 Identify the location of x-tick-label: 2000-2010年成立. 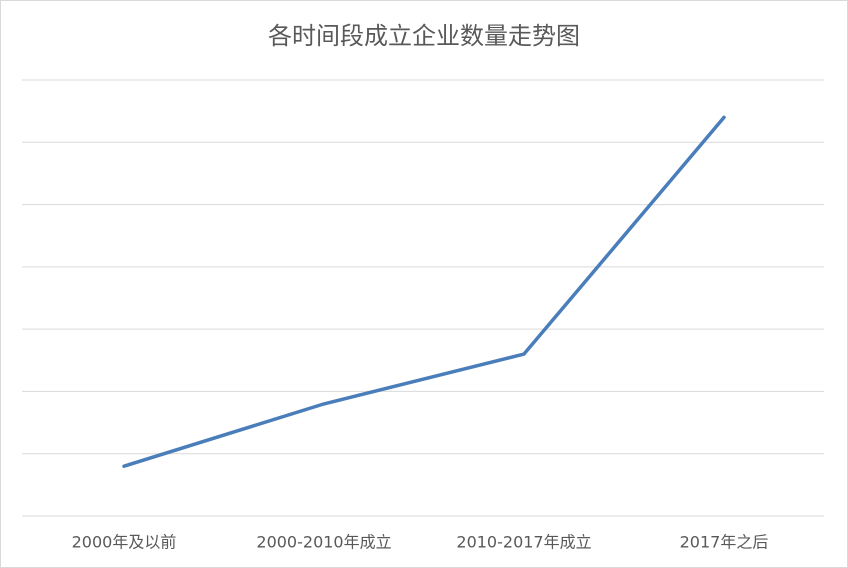
(323, 542).